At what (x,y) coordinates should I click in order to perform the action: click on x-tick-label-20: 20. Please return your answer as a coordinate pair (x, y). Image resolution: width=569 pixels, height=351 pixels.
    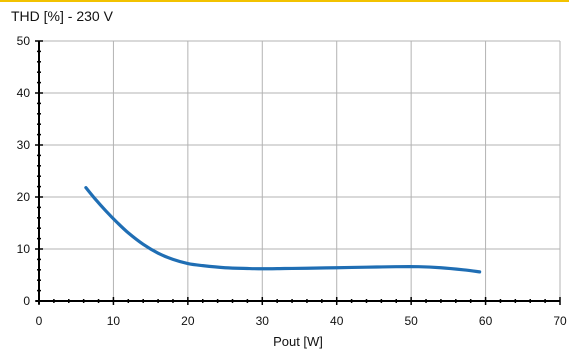
    Looking at the image, I should click on (188, 321).